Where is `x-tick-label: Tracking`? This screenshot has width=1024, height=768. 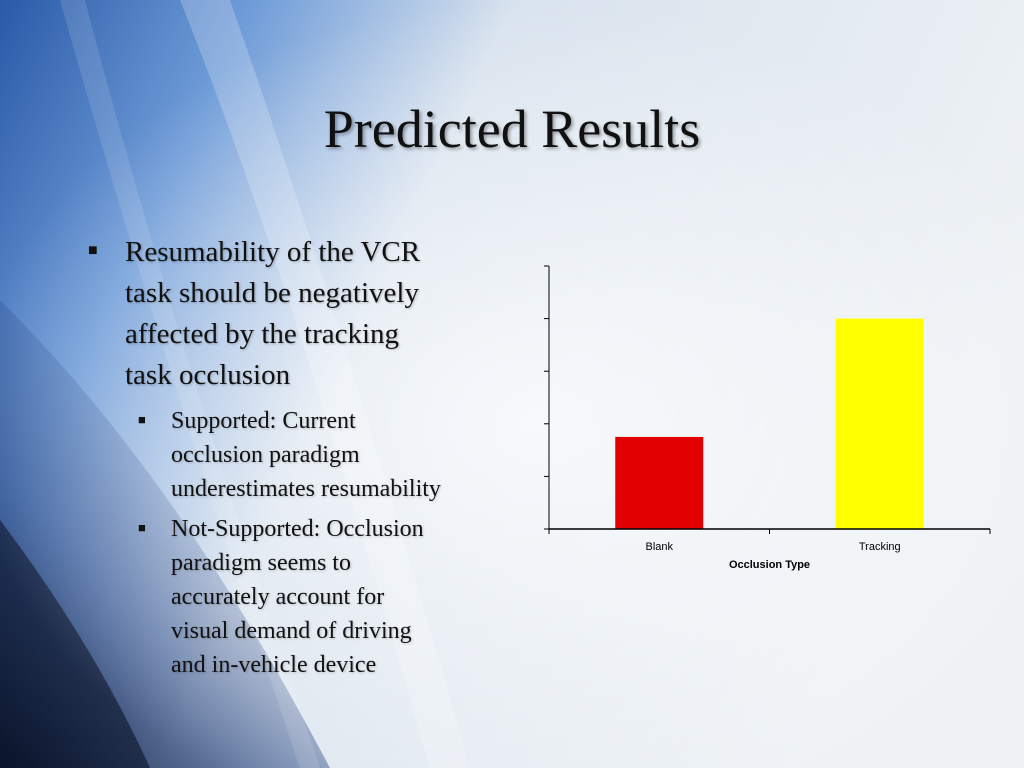
x-tick-label: Tracking is located at coordinates (880, 547).